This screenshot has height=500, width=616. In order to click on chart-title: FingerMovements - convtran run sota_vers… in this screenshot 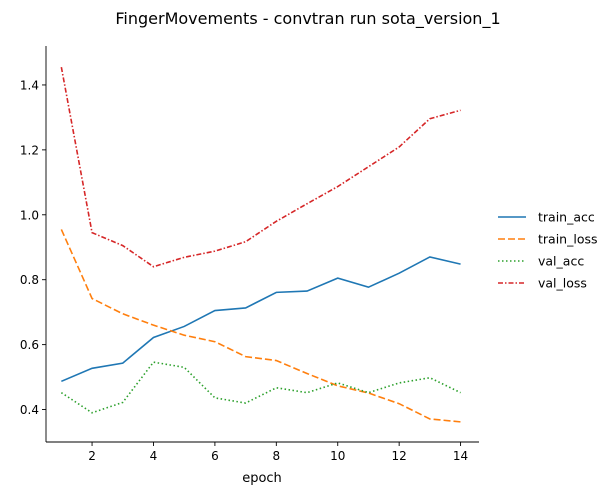, I will do `click(307, 19)`.